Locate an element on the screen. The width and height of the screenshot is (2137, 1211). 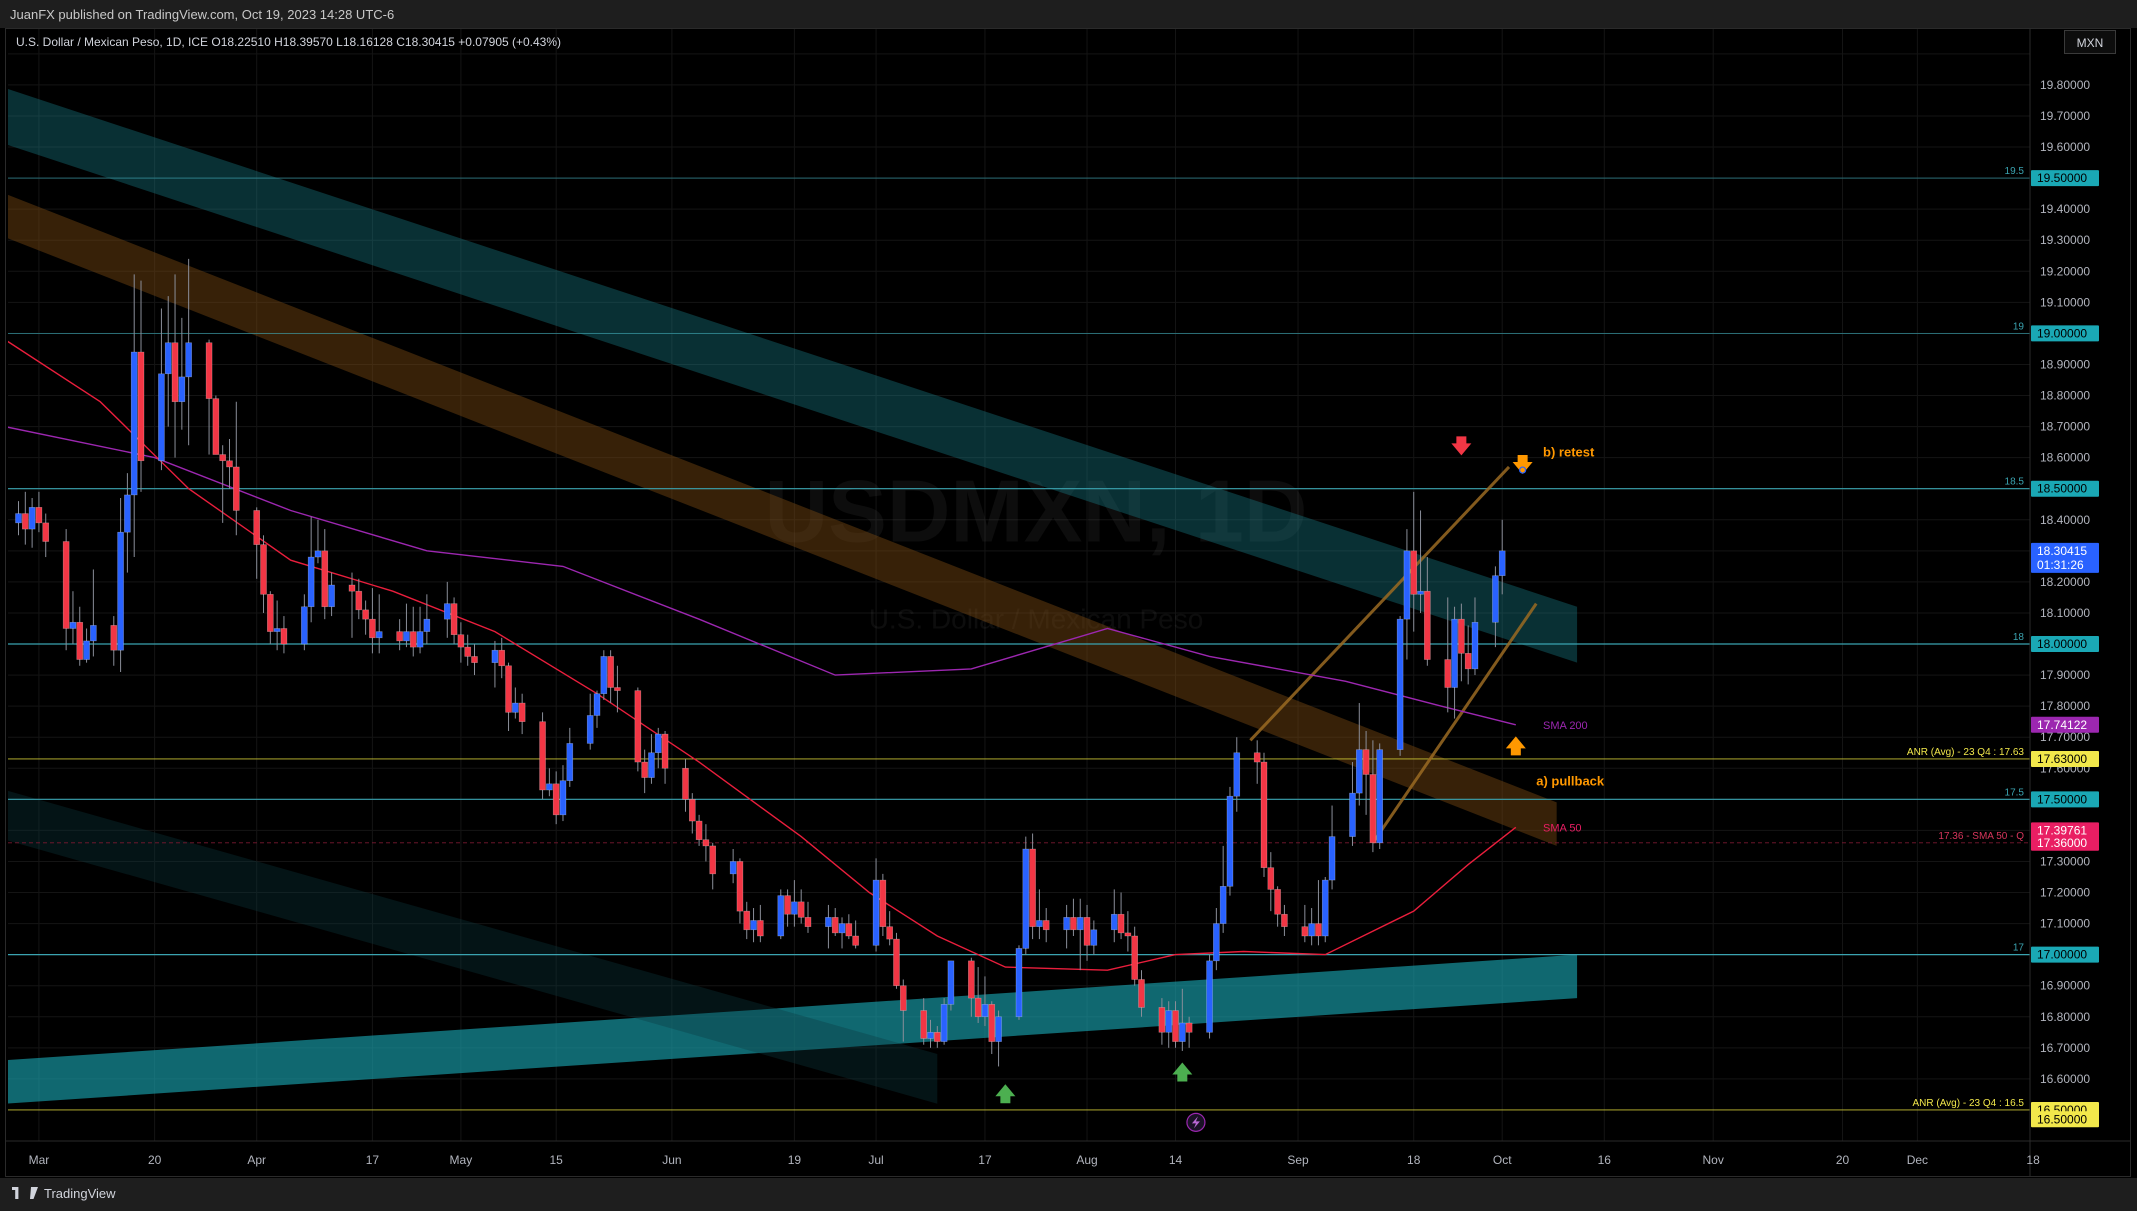
tradingview-logo: TradingView is located at coordinates (64, 1193).